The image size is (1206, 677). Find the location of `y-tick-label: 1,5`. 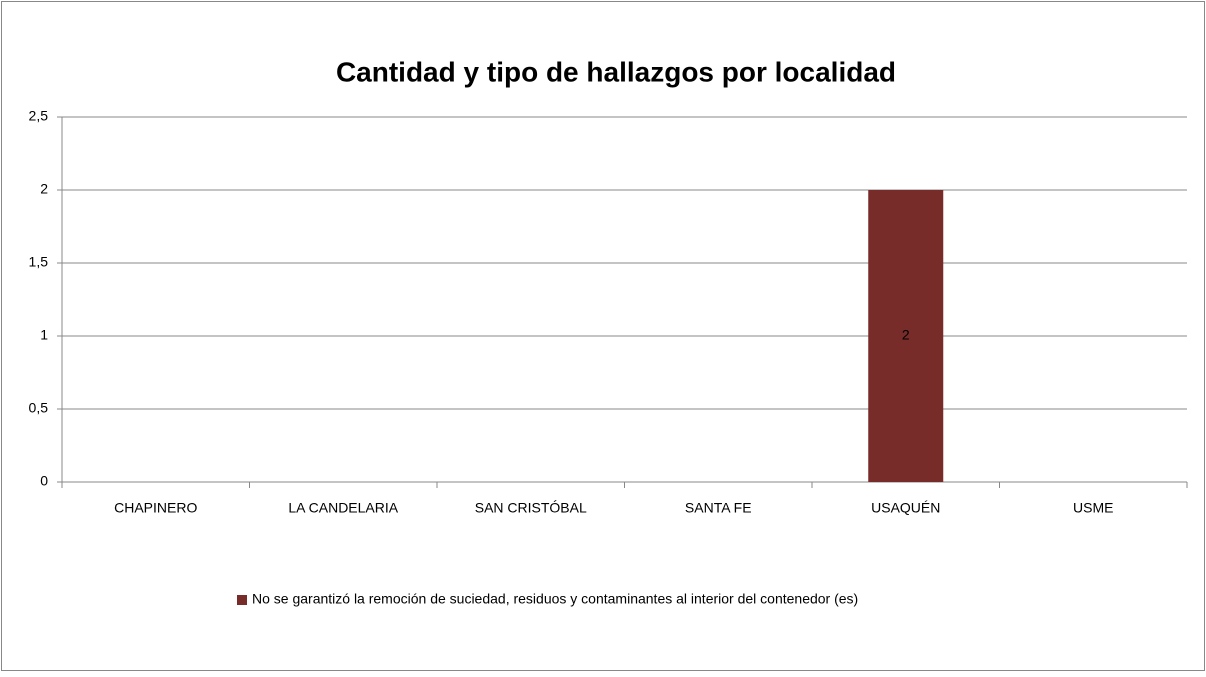

y-tick-label: 1,5 is located at coordinates (39, 262).